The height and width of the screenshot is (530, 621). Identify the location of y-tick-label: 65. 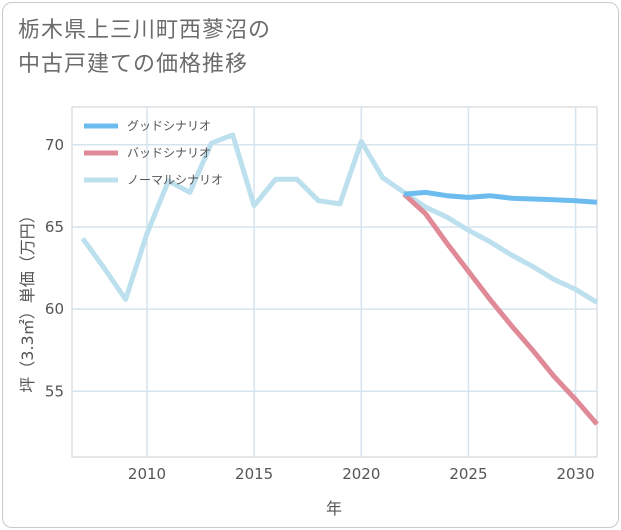
(54, 227).